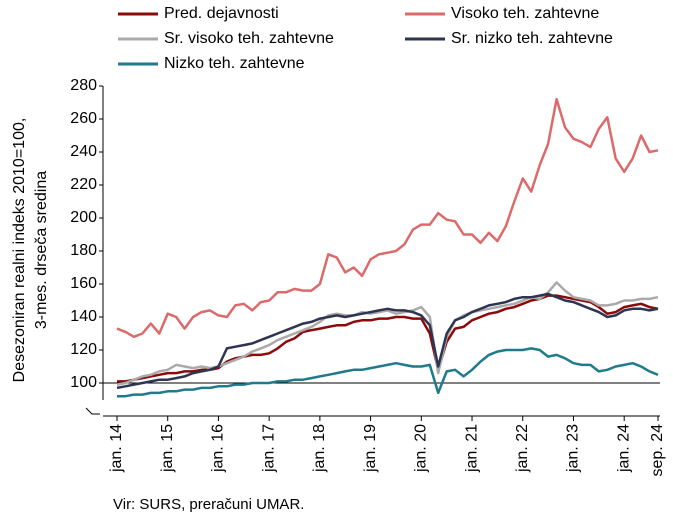  What do you see at coordinates (116, 448) in the screenshot?
I see `x-tick-label: jan. 14` at bounding box center [116, 448].